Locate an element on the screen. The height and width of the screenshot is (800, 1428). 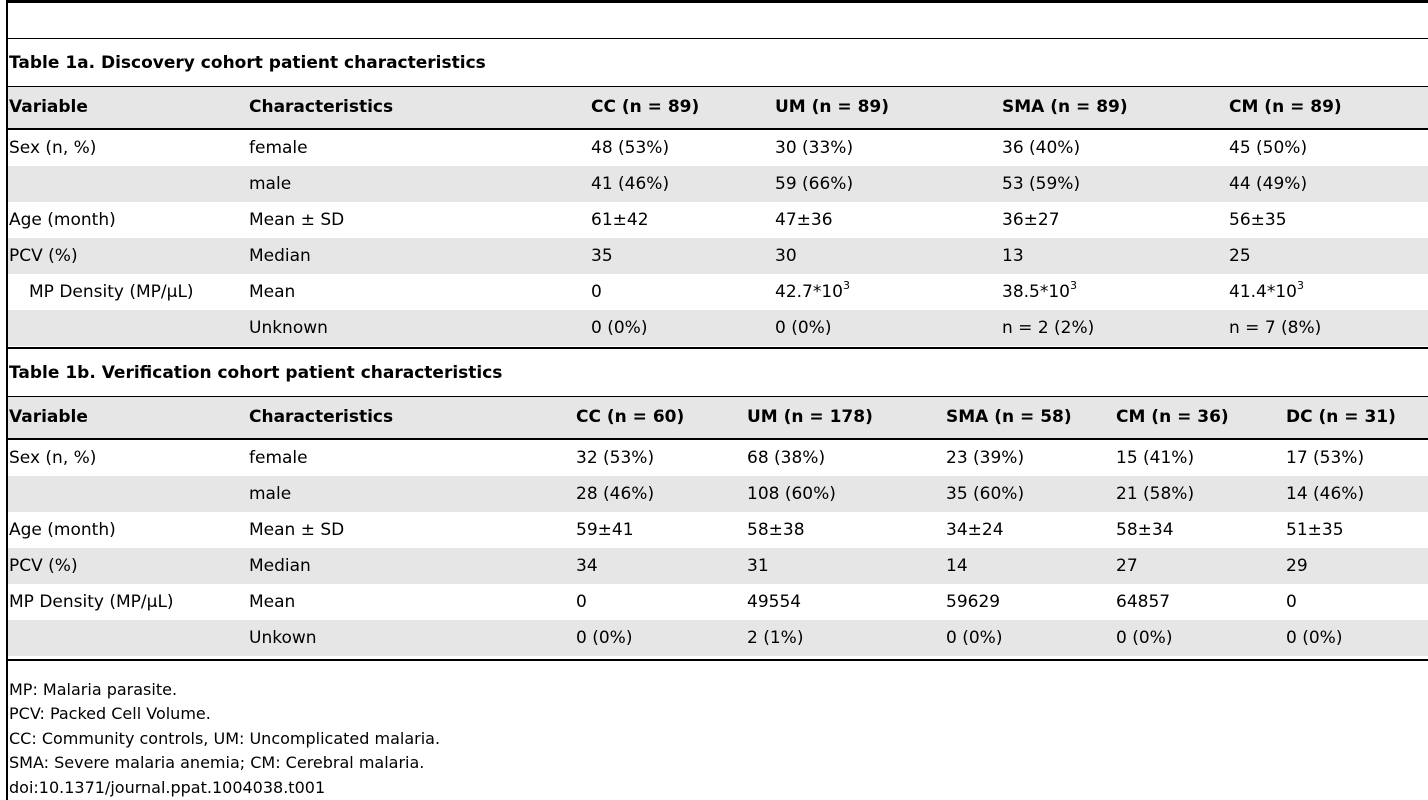
cell-cm: 44 (49%) is located at coordinates (1328, 184).